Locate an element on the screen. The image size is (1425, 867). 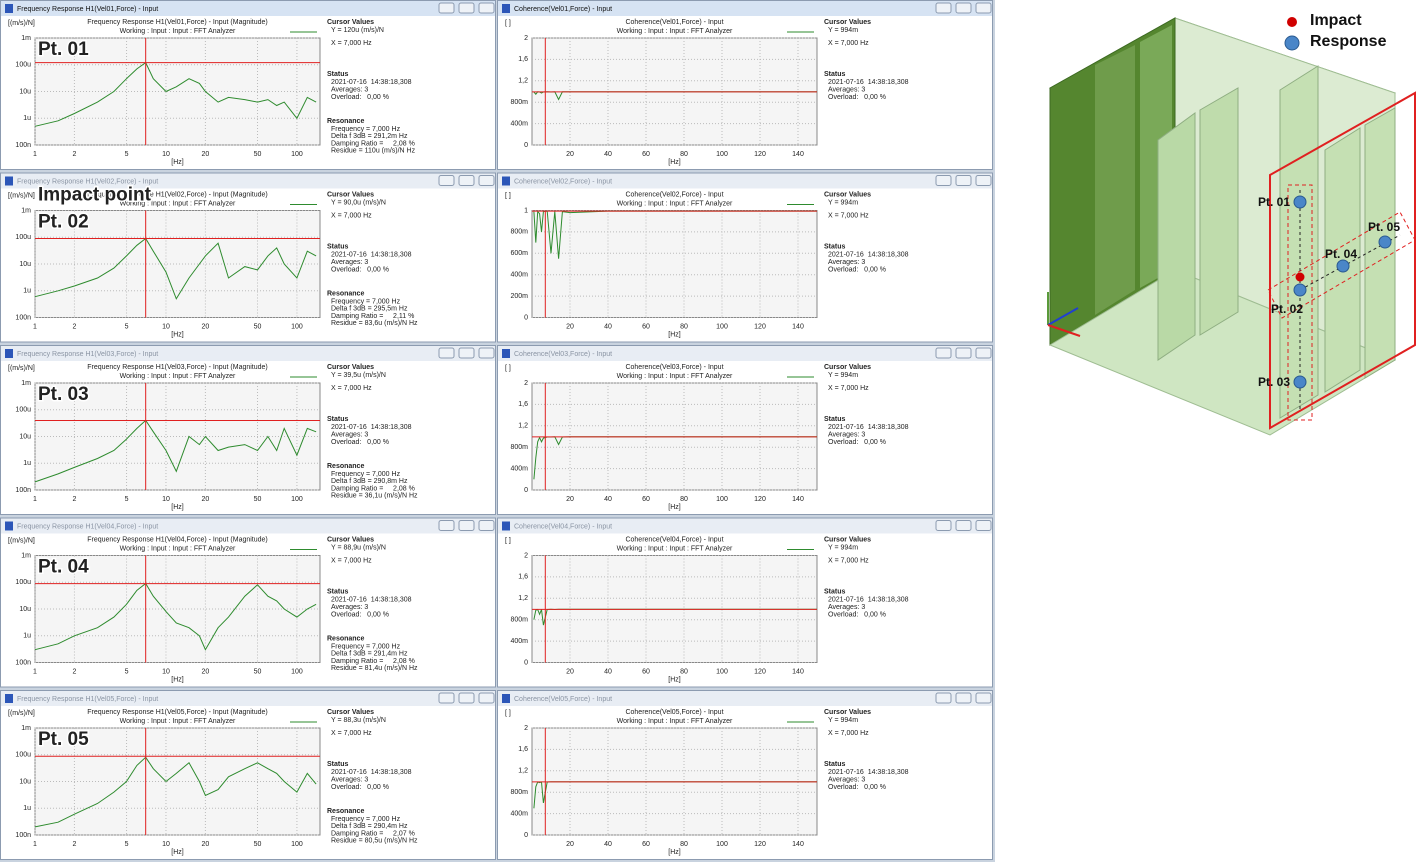
panel-line: 2021-07-16 14:38:18,308 is located at coordinates (371, 599).